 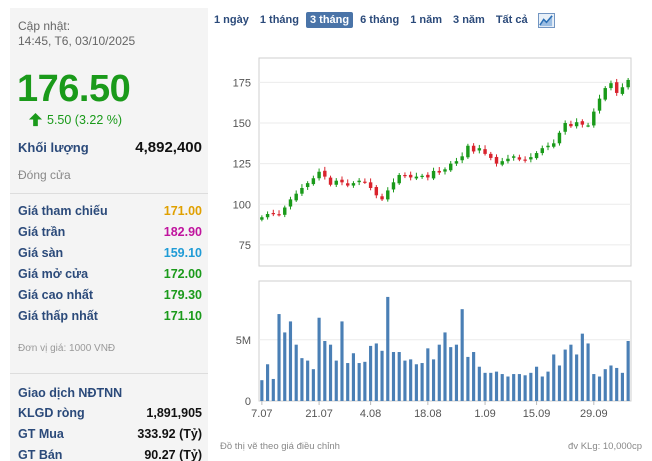 What do you see at coordinates (370, 414) in the screenshot?
I see `x-tick-label: 4.08` at bounding box center [370, 414].